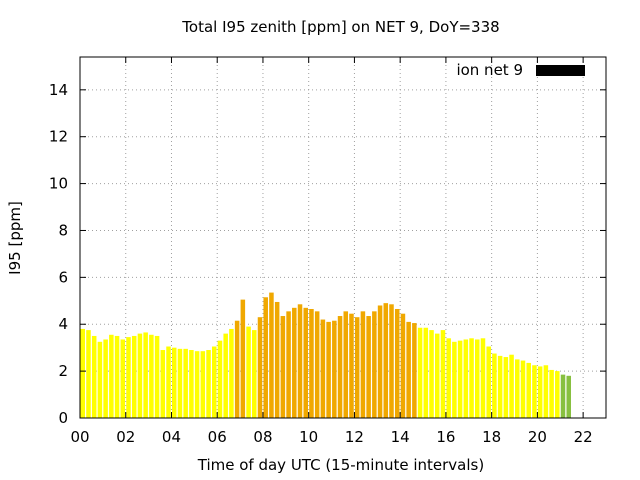 This screenshot has height=480, width=640. Describe the element at coordinates (63, 277) in the screenshot. I see `y-tick-label: 6` at that location.